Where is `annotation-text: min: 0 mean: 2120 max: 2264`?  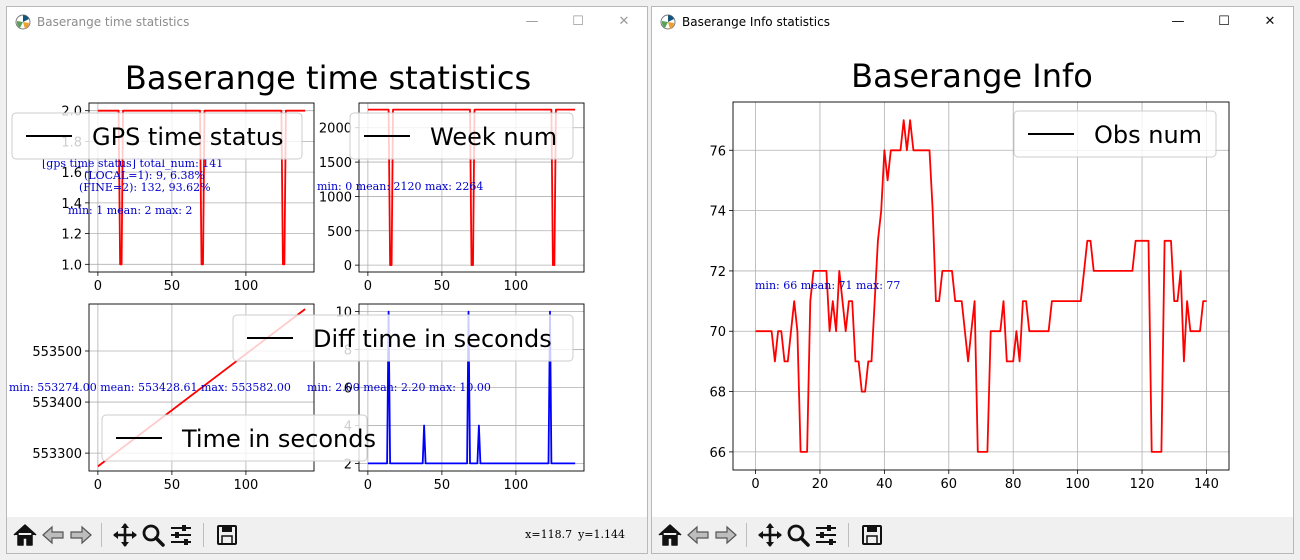
annotation-text: min: 0 mean: 2120 max: 2264 is located at coordinates (400, 186).